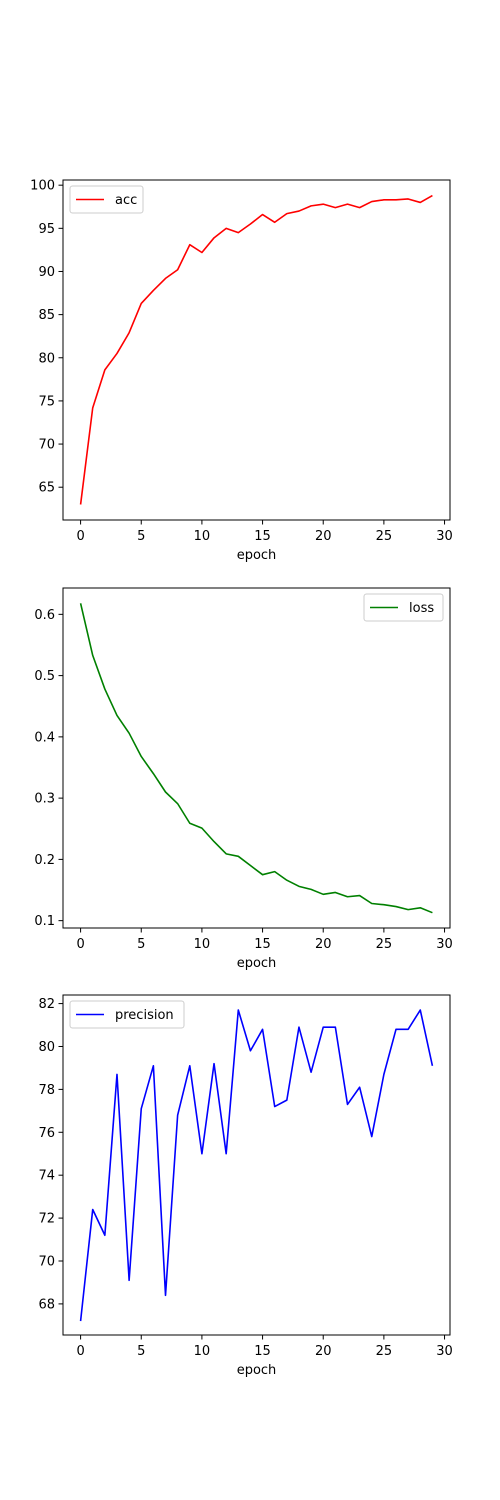  Describe the element at coordinates (46, 1304) in the screenshot. I see `y-tick-label: 68` at that location.